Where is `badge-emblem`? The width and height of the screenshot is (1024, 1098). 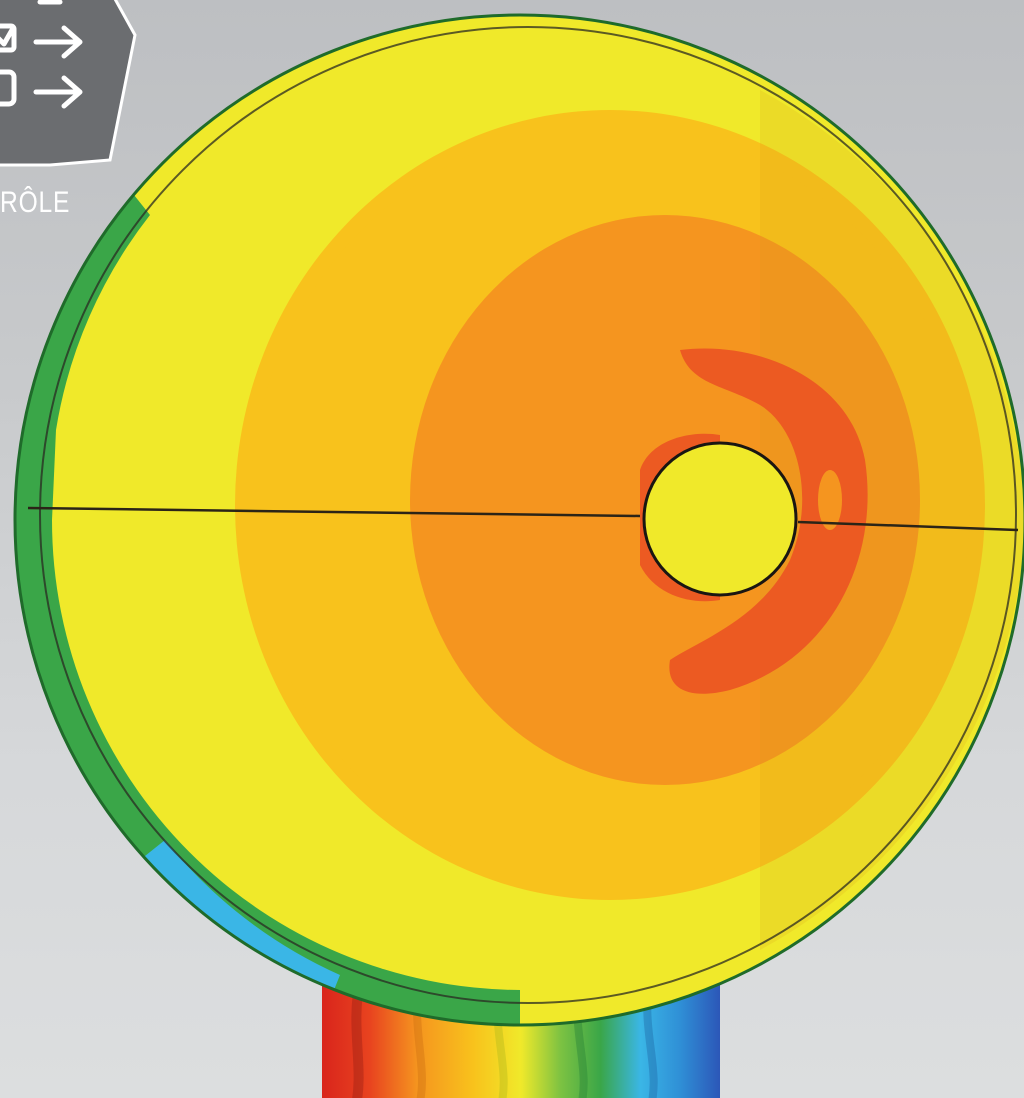 badge-emblem is located at coordinates (68, 83).